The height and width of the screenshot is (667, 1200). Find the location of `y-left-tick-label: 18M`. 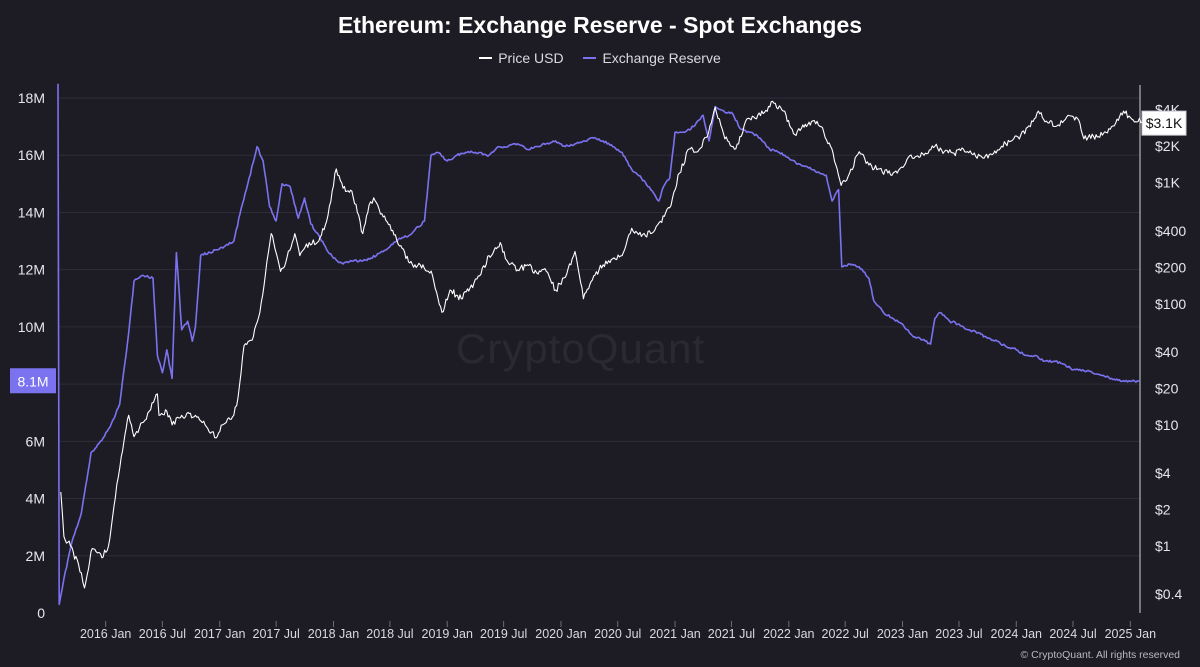

y-left-tick-label: 18M is located at coordinates (31, 98).